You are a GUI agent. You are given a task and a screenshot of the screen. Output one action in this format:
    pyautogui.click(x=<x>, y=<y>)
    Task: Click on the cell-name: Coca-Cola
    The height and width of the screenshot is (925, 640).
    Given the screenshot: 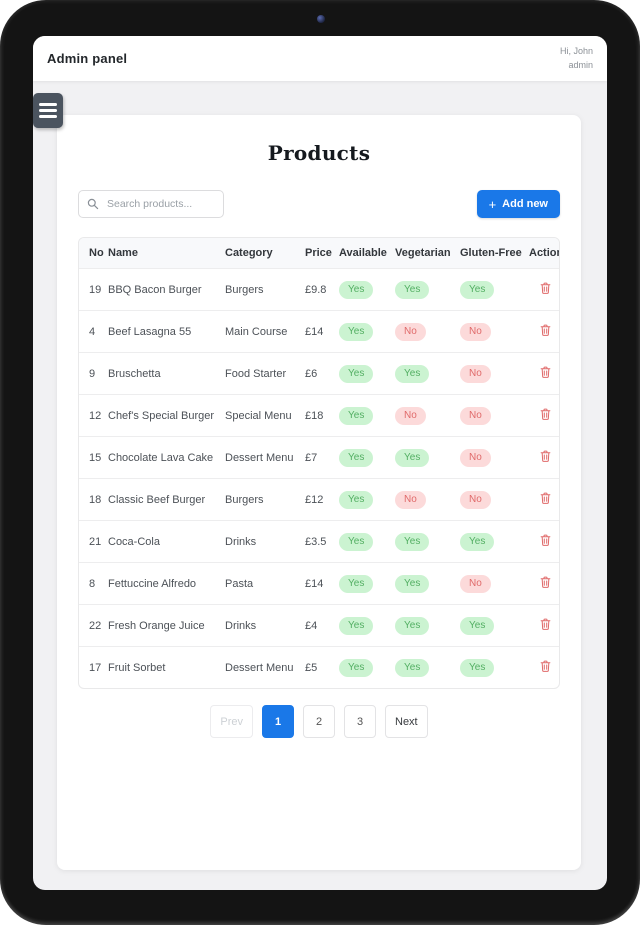 What is the action you would take?
    pyautogui.click(x=163, y=541)
    